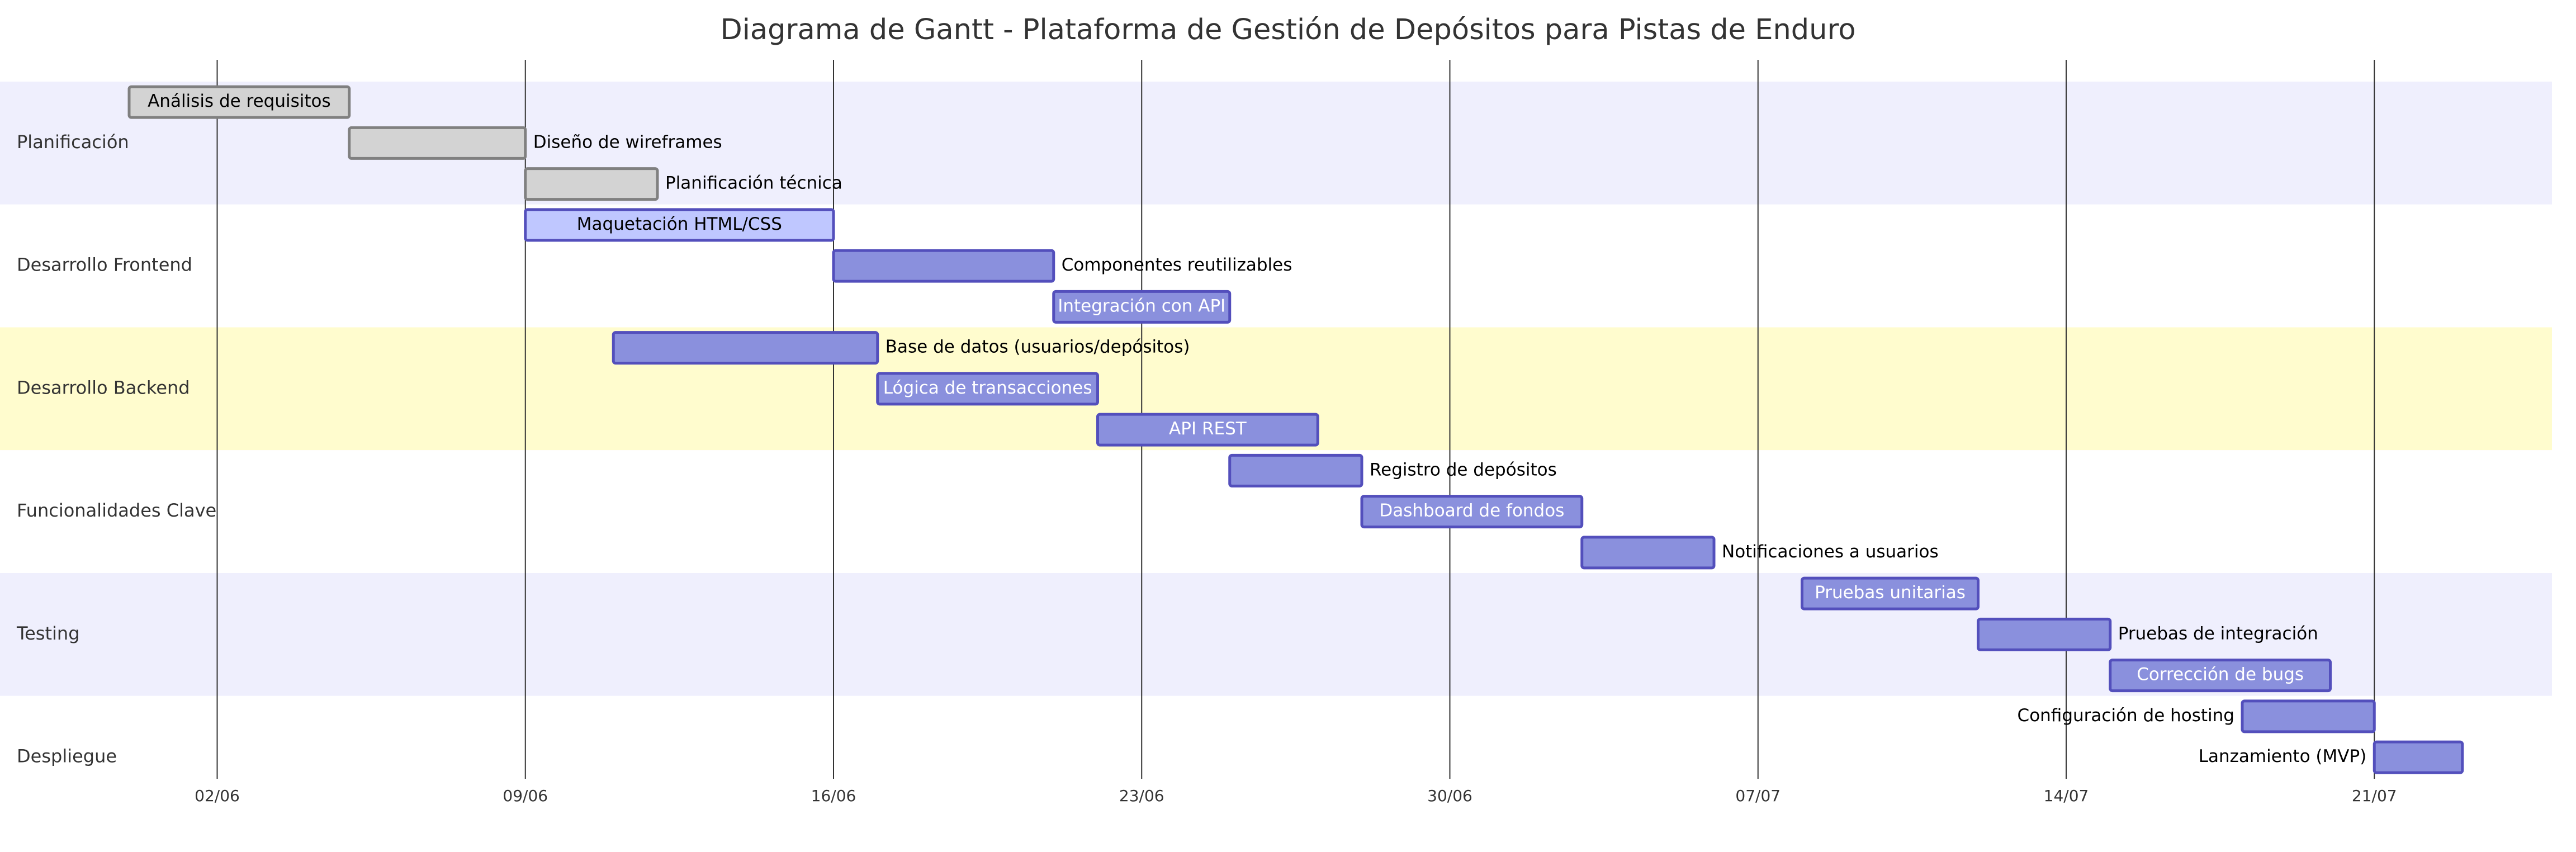 The height and width of the screenshot is (852, 2576). What do you see at coordinates (104, 265) in the screenshot?
I see `section-label: Desarrollo Frontend` at bounding box center [104, 265].